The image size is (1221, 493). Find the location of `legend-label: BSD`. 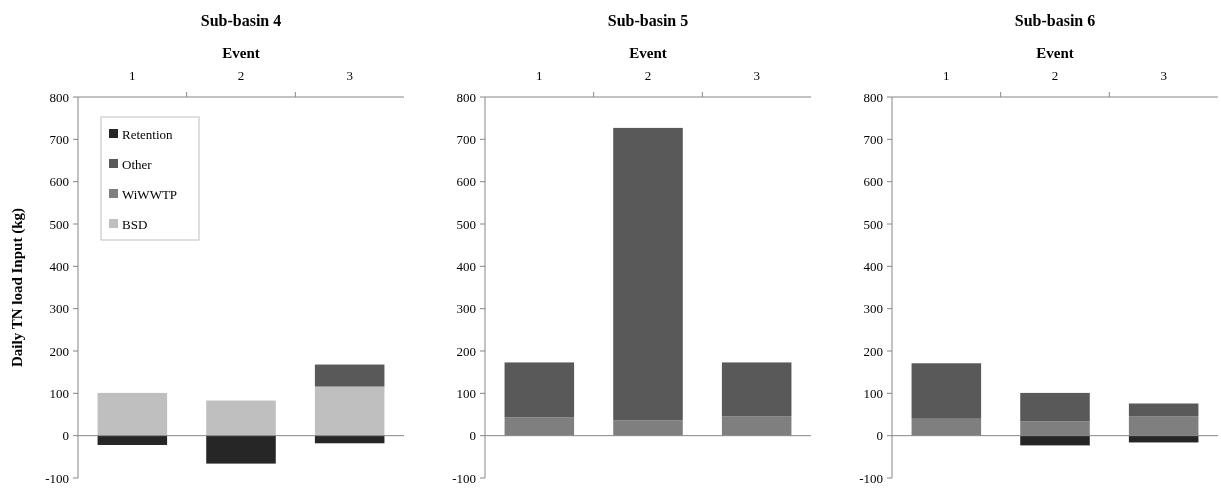

legend-label: BSD is located at coordinates (135, 224).